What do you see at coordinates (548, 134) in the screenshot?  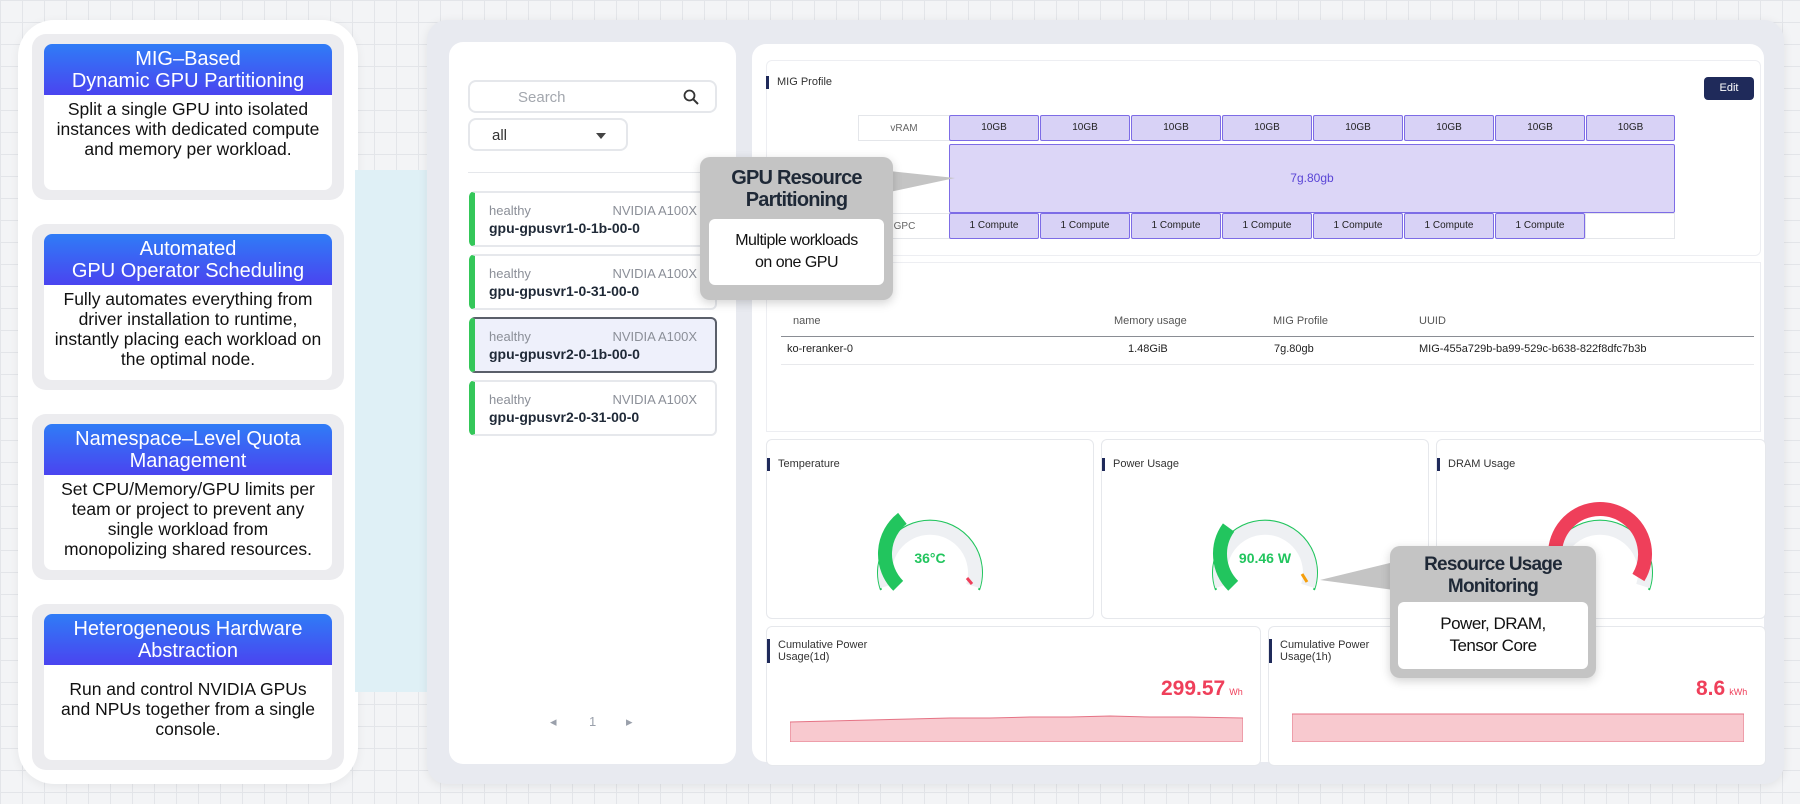 I see `filter-select: all` at bounding box center [548, 134].